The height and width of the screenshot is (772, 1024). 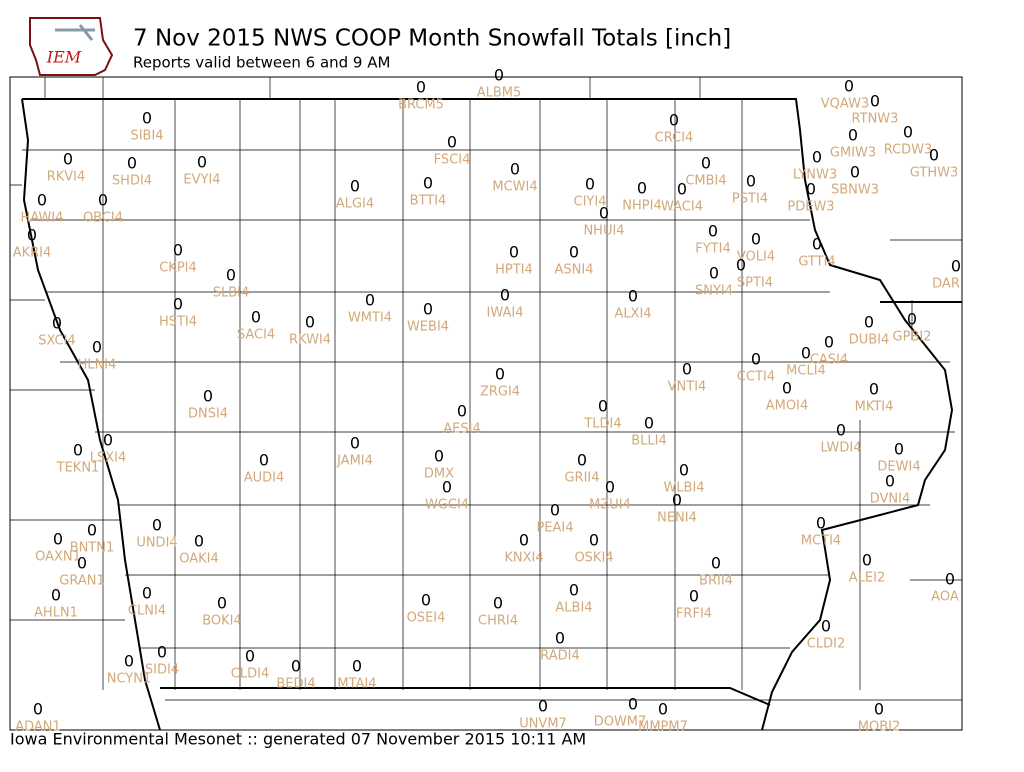 I want to click on station-label: GTHW3, so click(x=934, y=173).